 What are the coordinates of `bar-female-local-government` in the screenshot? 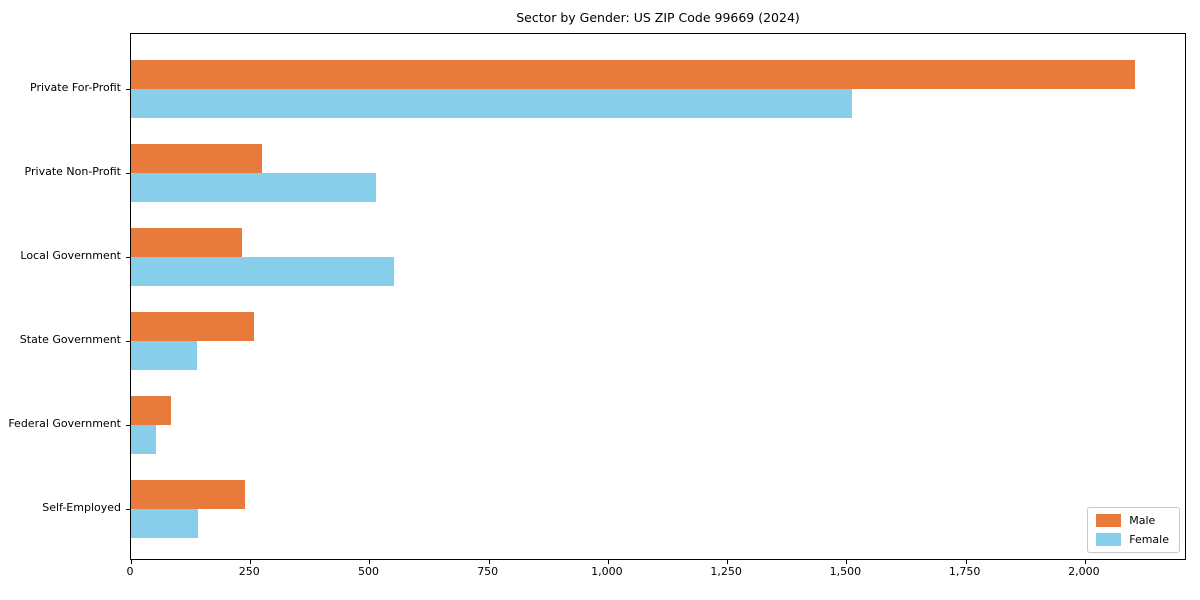 It's located at (262, 271).